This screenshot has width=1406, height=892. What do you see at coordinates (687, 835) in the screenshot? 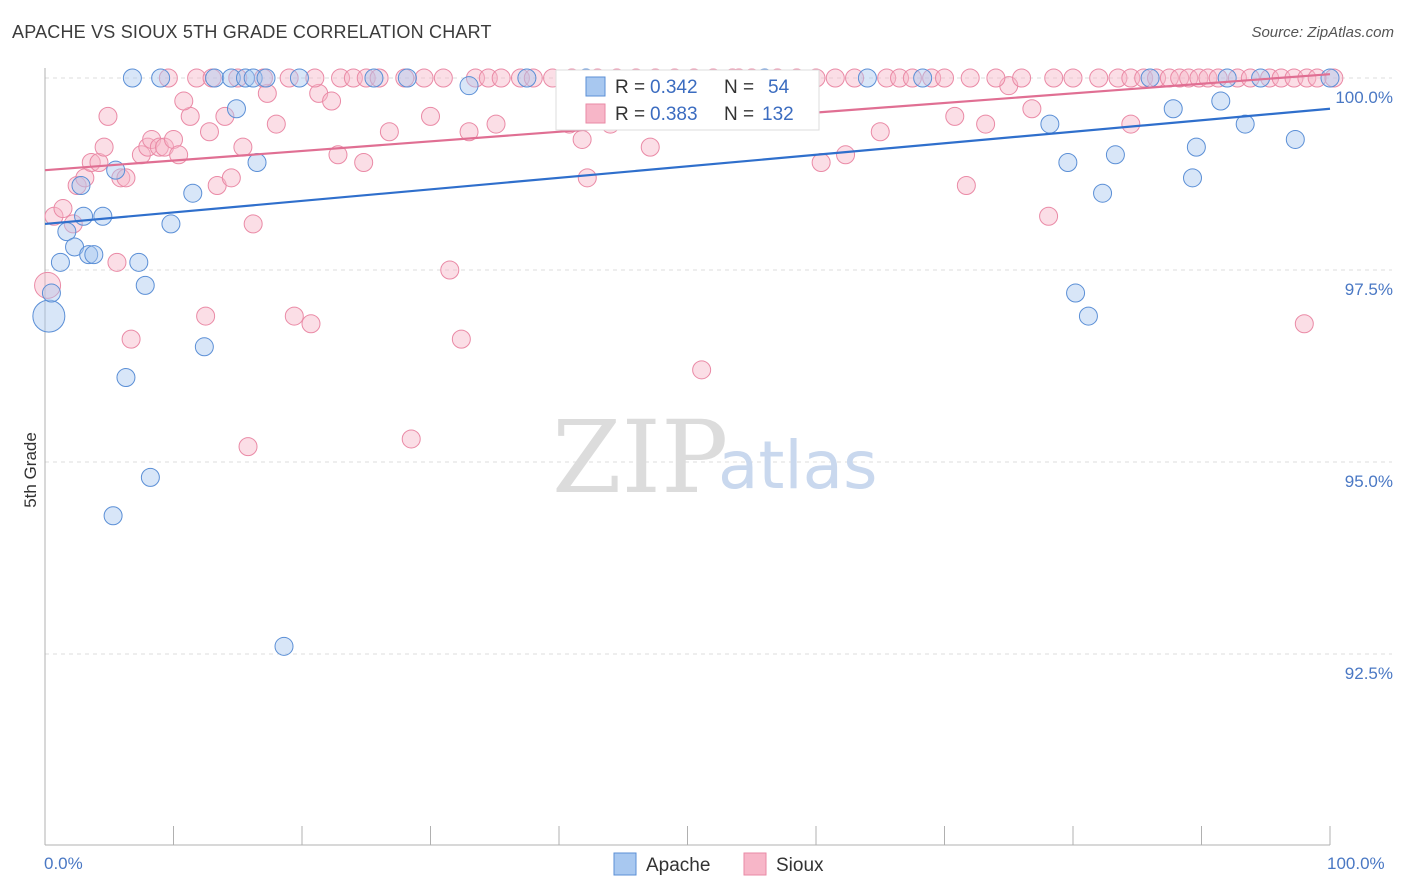
I see `x-axis-ticks` at bounding box center [687, 835].